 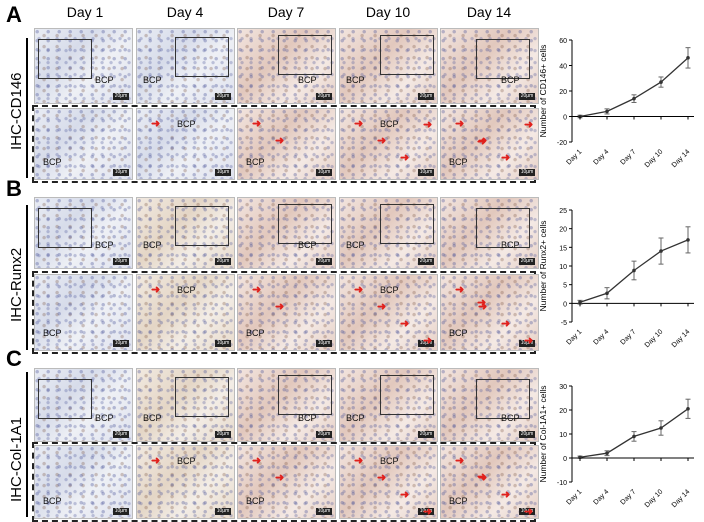 What do you see at coordinates (85, 12) in the screenshot?
I see `day-header-1: Day 1` at bounding box center [85, 12].